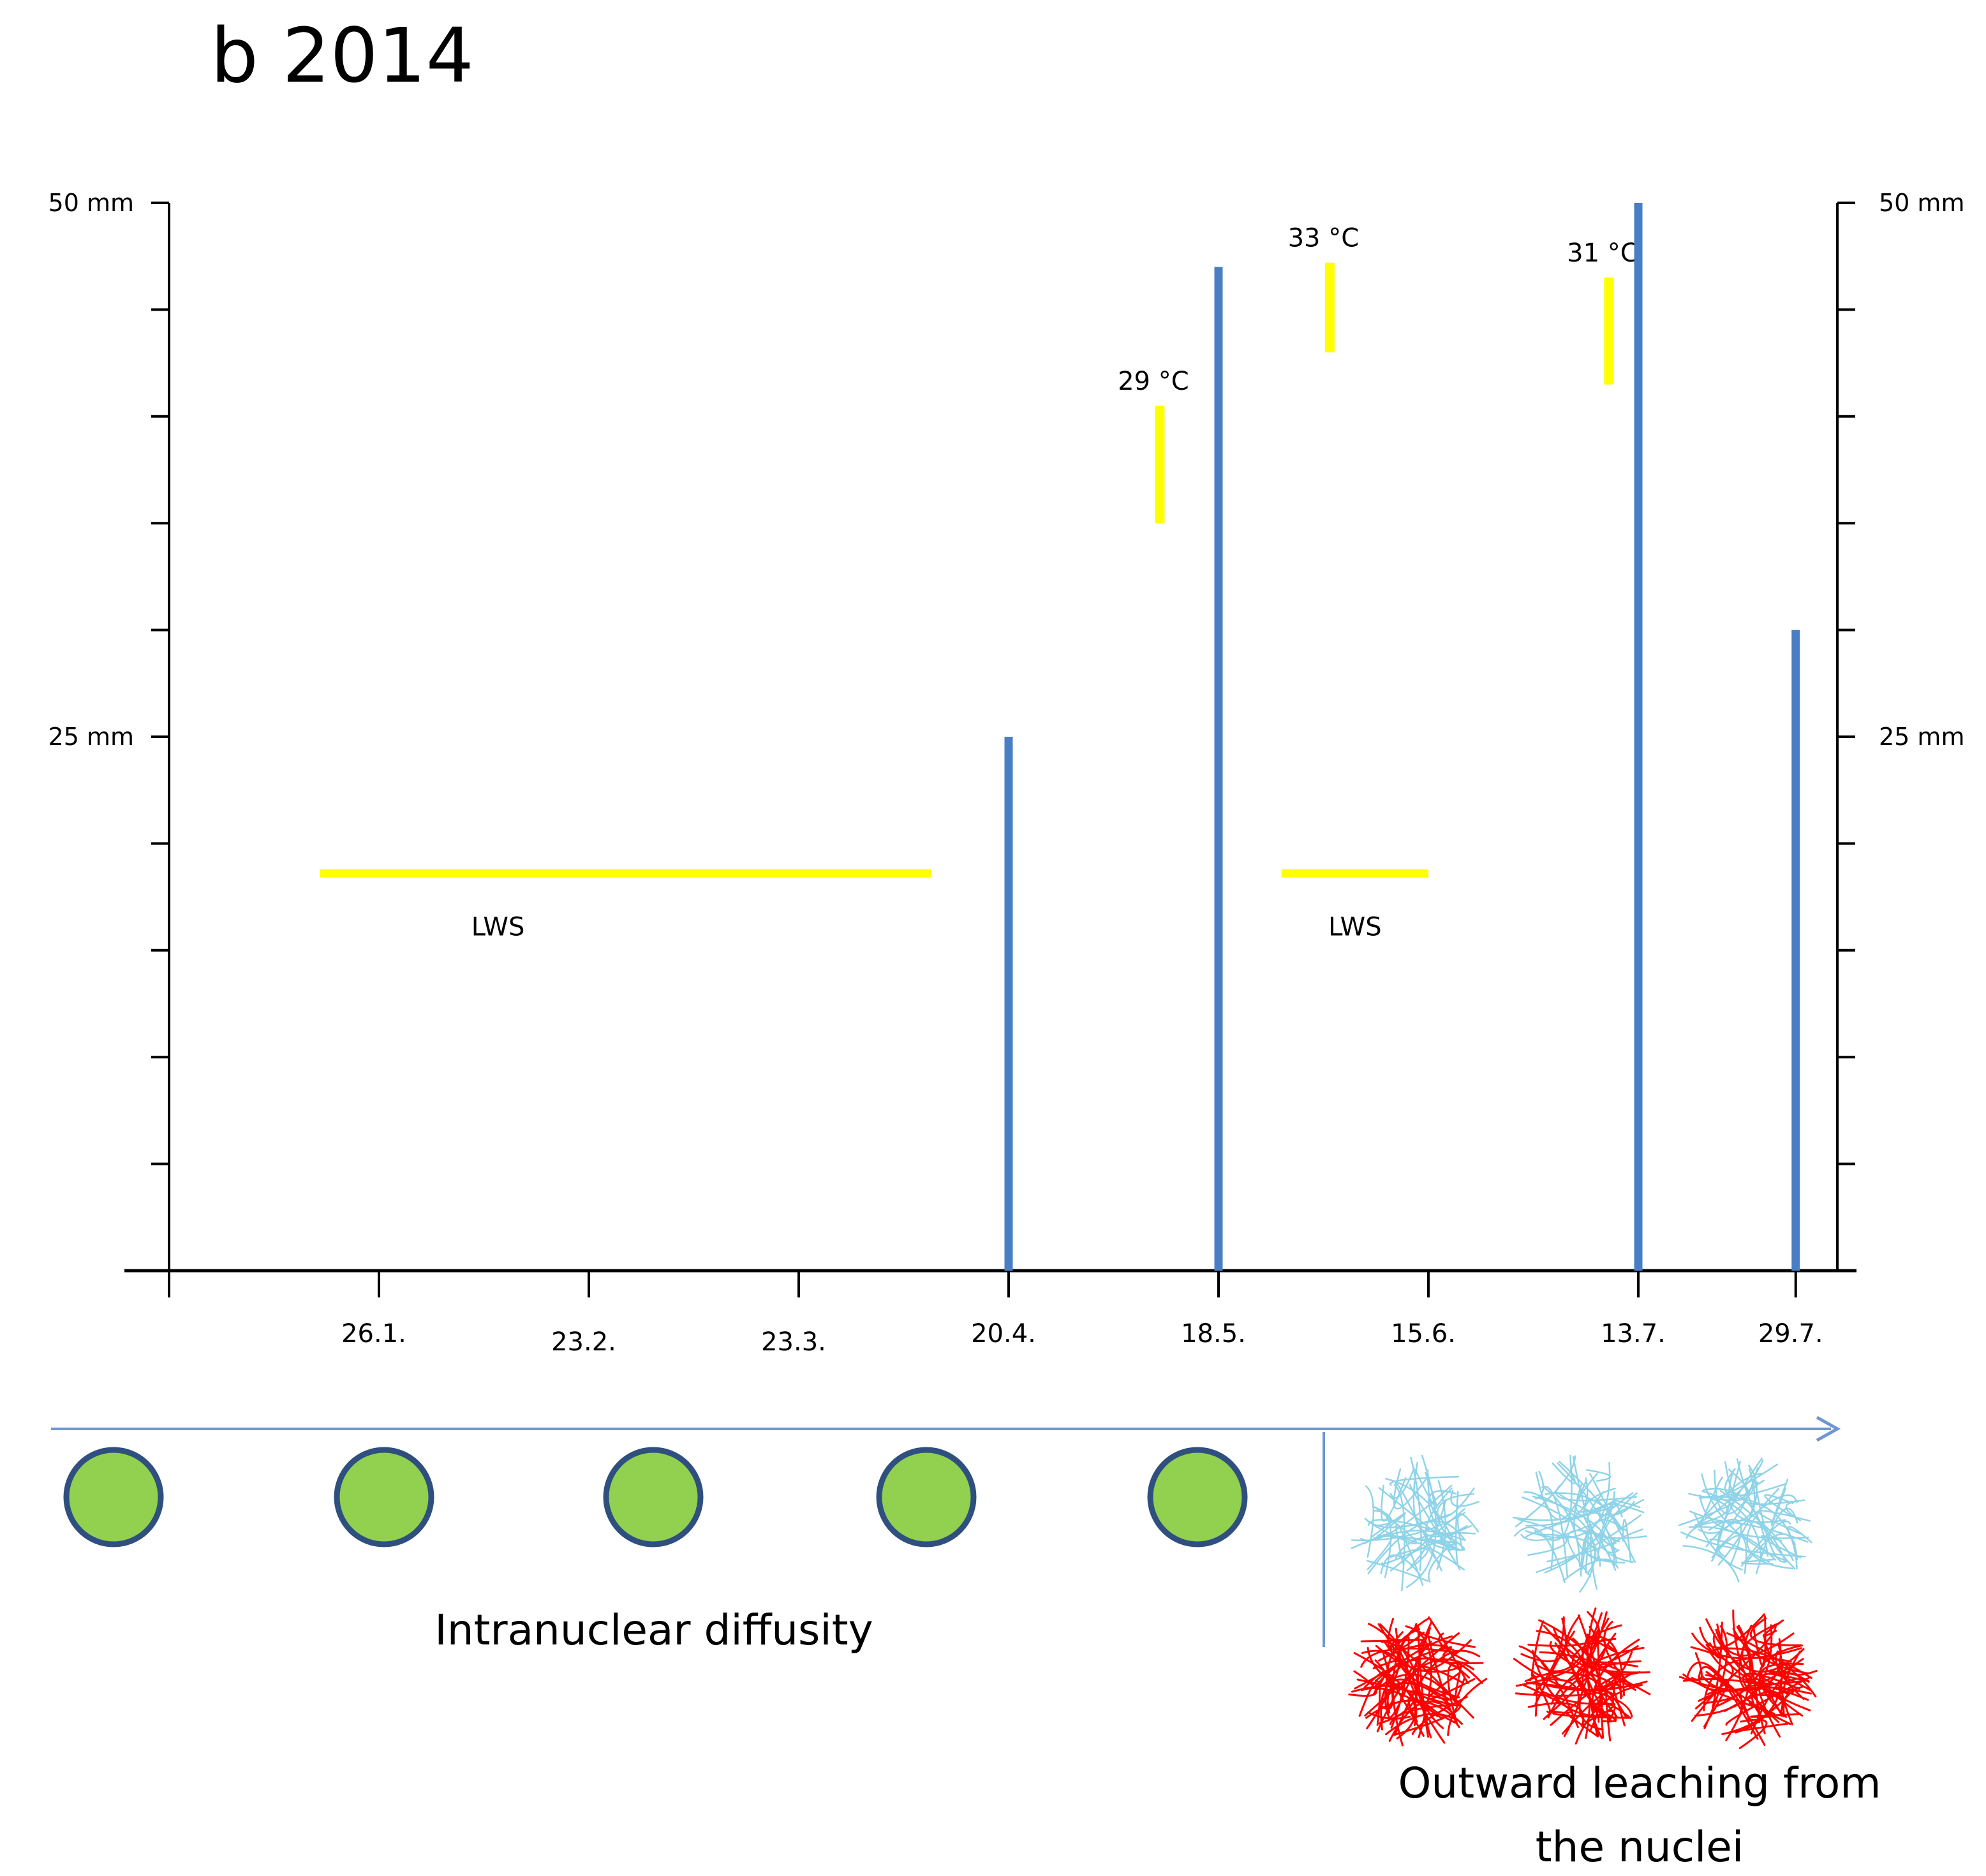  Describe the element at coordinates (874, 905) in the screenshot. I see `lws-periods: LWS LWS` at that location.